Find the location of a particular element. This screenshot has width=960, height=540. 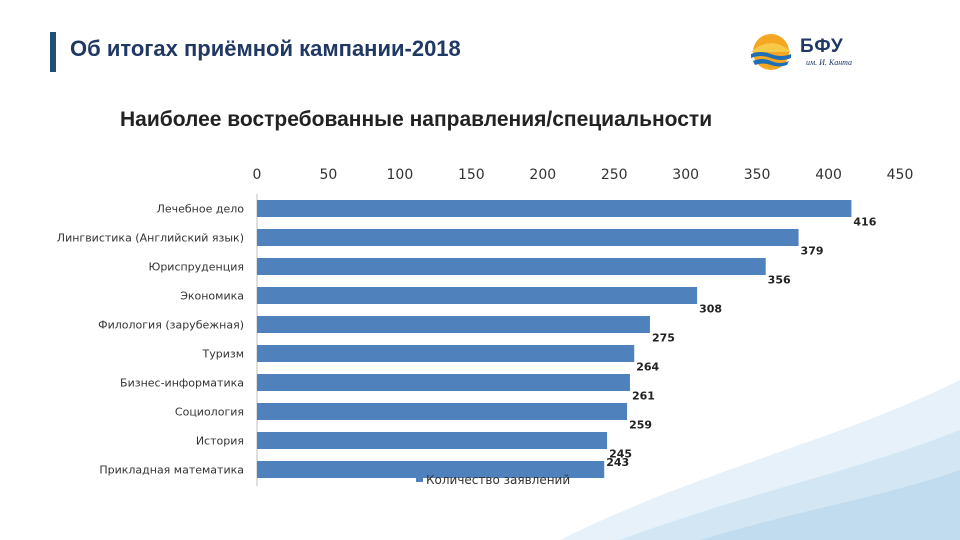

data-label: 275 is located at coordinates (663, 338).